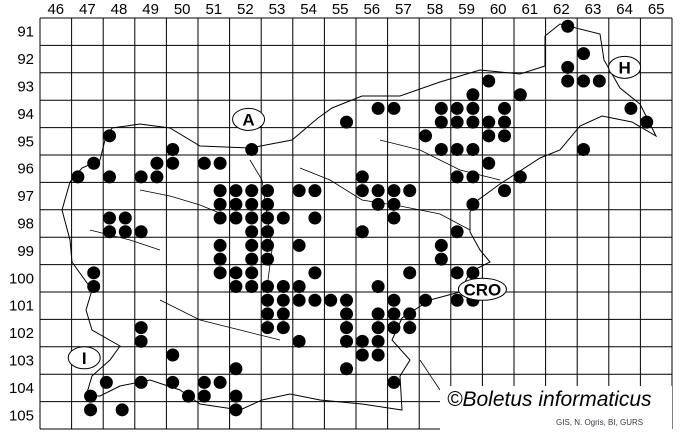  I want to click on row-label: 91, so click(25, 32).